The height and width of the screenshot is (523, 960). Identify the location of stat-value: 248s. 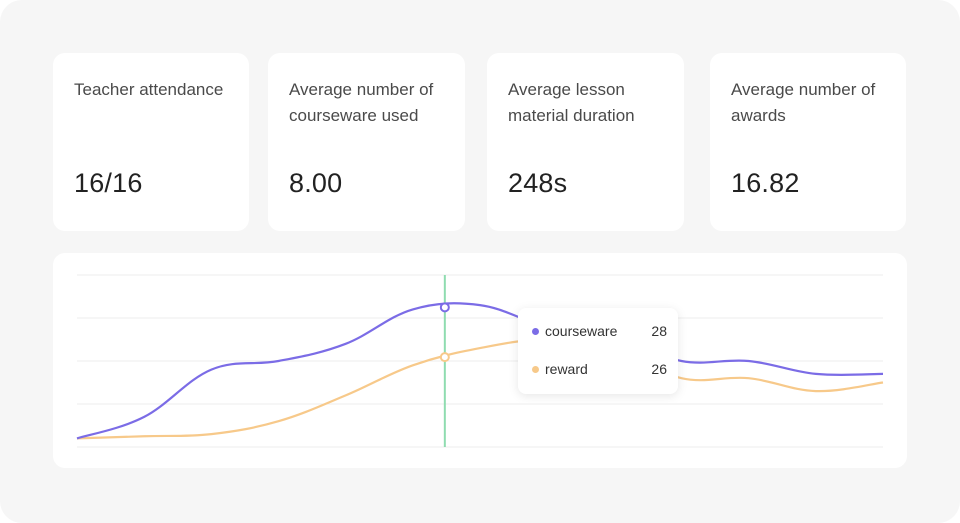
(538, 183).